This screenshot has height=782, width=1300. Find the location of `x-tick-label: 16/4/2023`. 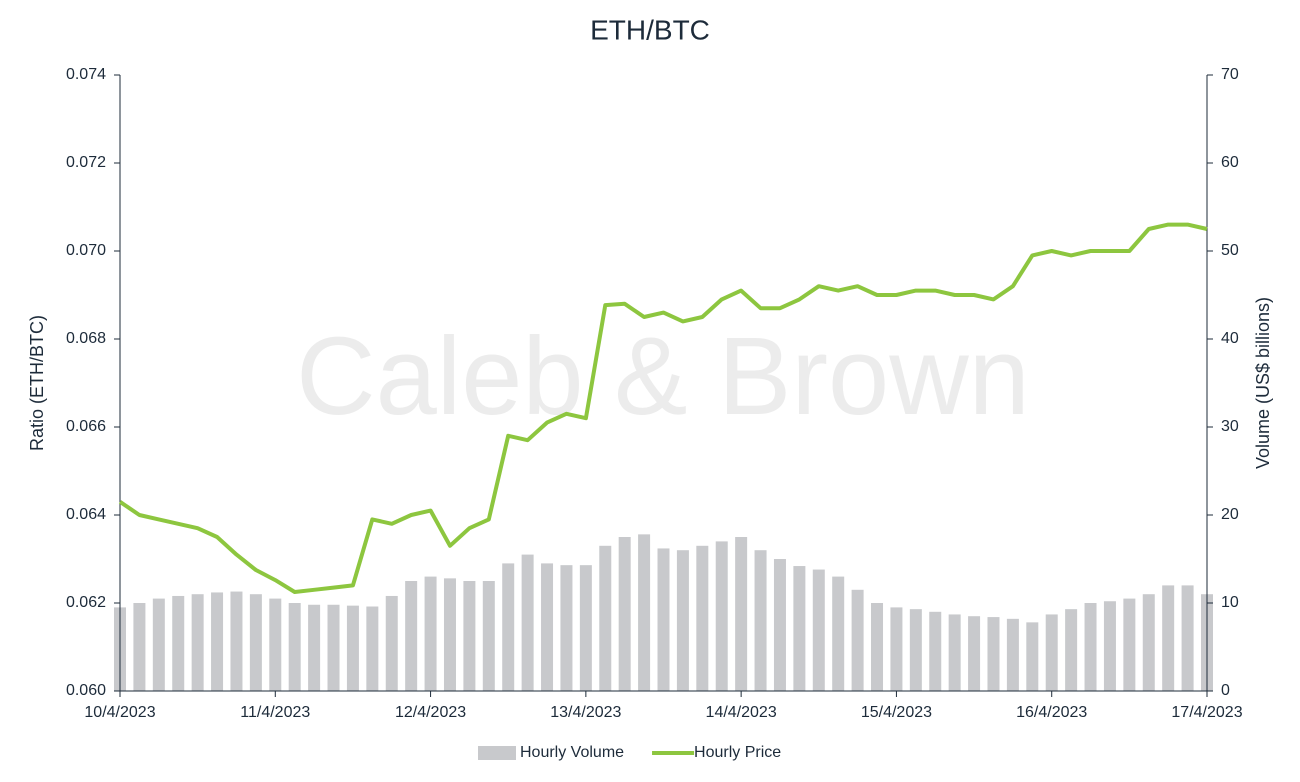

x-tick-label: 16/4/2023 is located at coordinates (1051, 712).